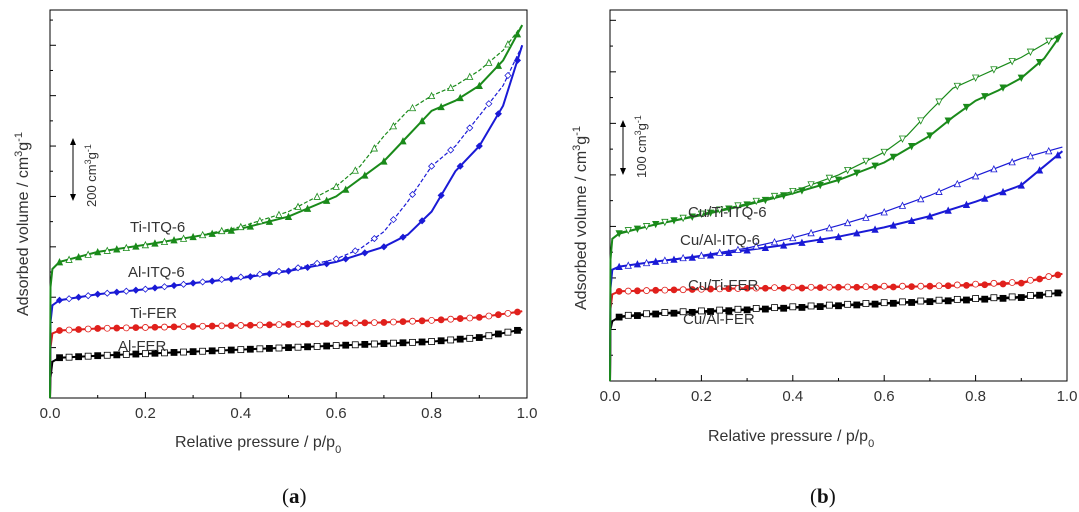  What do you see at coordinates (157, 227) in the screenshot?
I see `series-label: Ti-ITQ-6` at bounding box center [157, 227].